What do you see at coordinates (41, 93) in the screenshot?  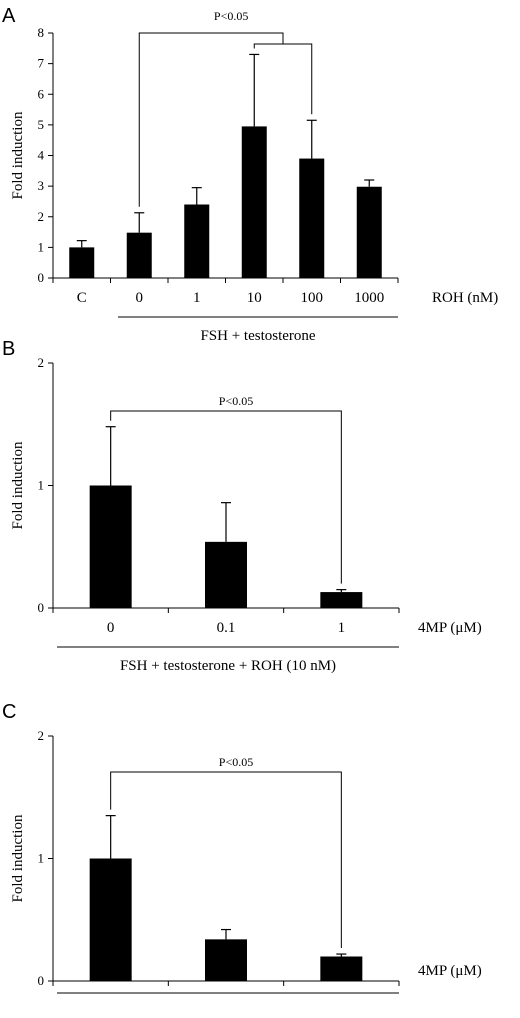 I see `y-tick-label: 6` at bounding box center [41, 93].